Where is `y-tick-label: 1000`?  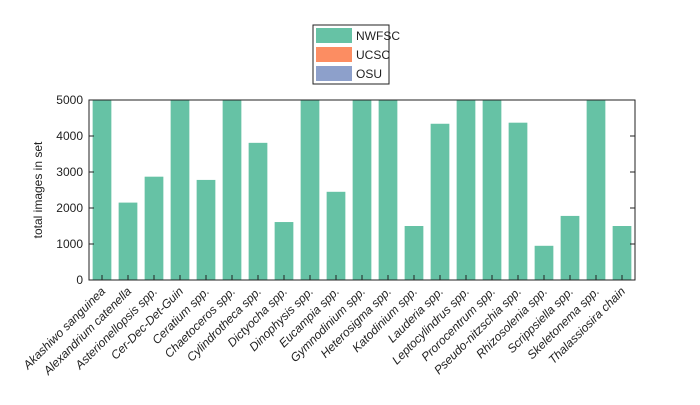 y-tick-label: 1000 is located at coordinates (69, 244).